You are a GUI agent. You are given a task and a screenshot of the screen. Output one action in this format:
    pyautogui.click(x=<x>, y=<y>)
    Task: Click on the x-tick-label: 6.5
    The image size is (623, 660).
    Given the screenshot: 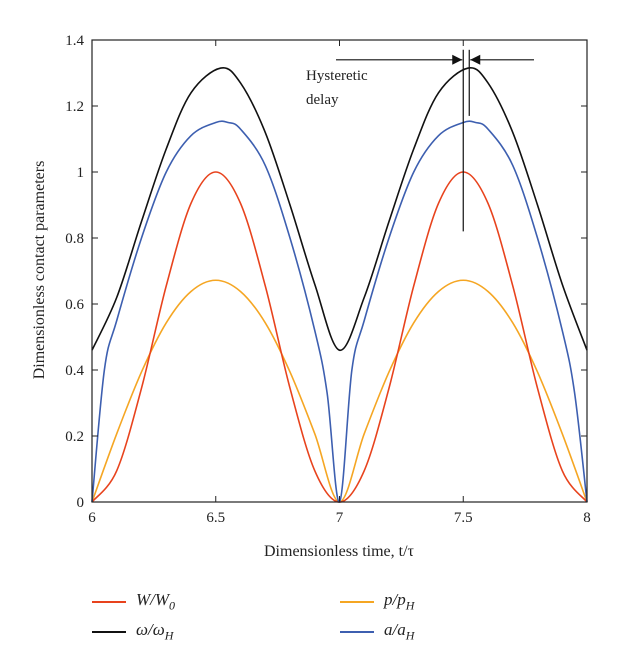 What is the action you would take?
    pyautogui.click(x=215, y=518)
    